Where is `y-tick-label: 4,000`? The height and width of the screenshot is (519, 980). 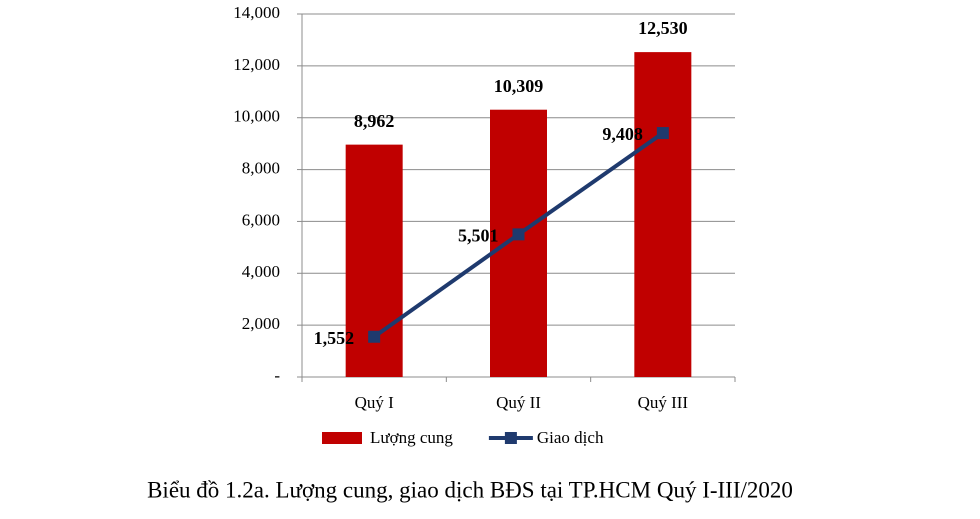 y-tick-label: 4,000 is located at coordinates (261, 271).